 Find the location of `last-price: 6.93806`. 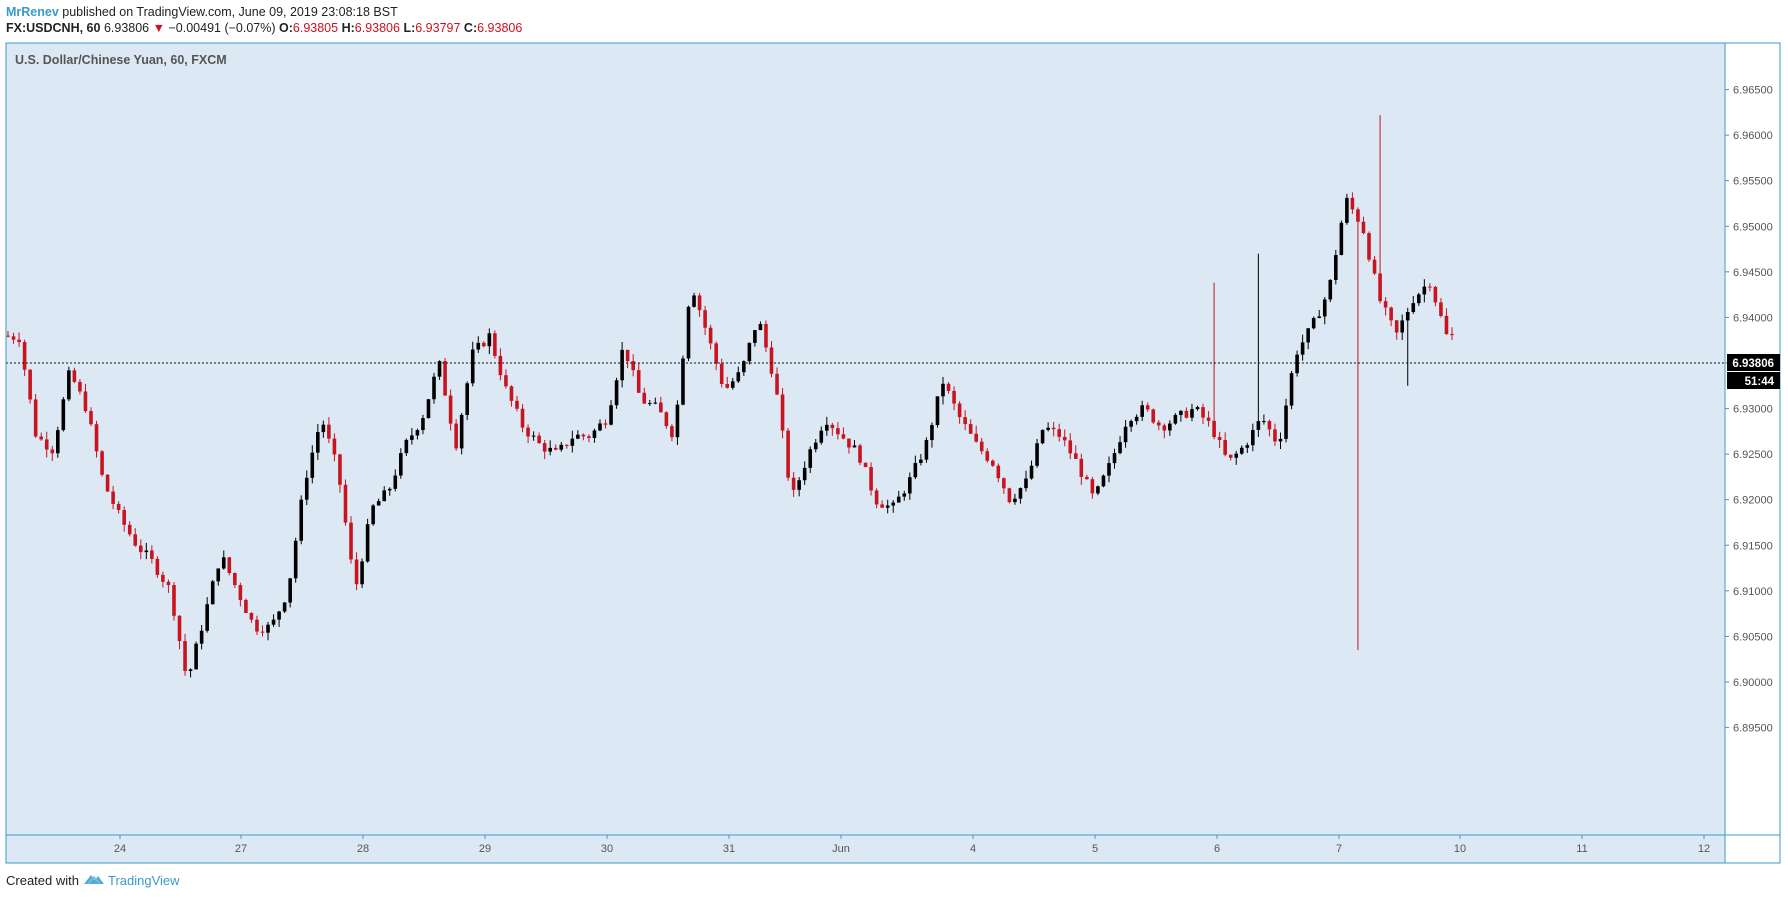

last-price: 6.93806 is located at coordinates (126, 28).